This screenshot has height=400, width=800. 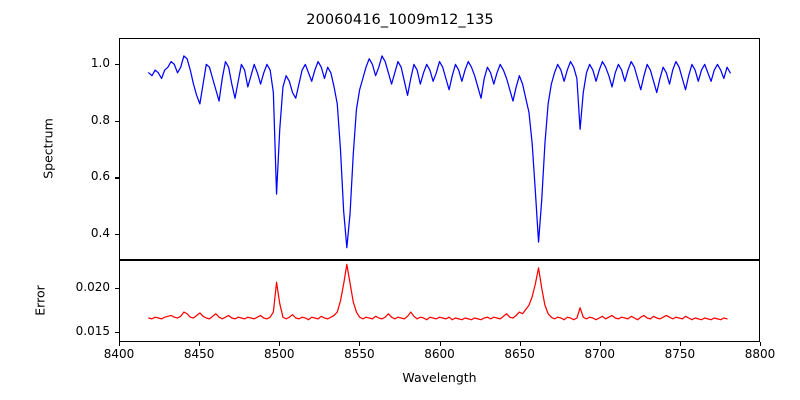 I want to click on error-y-tick-0: 0.020, so click(x=92, y=286).